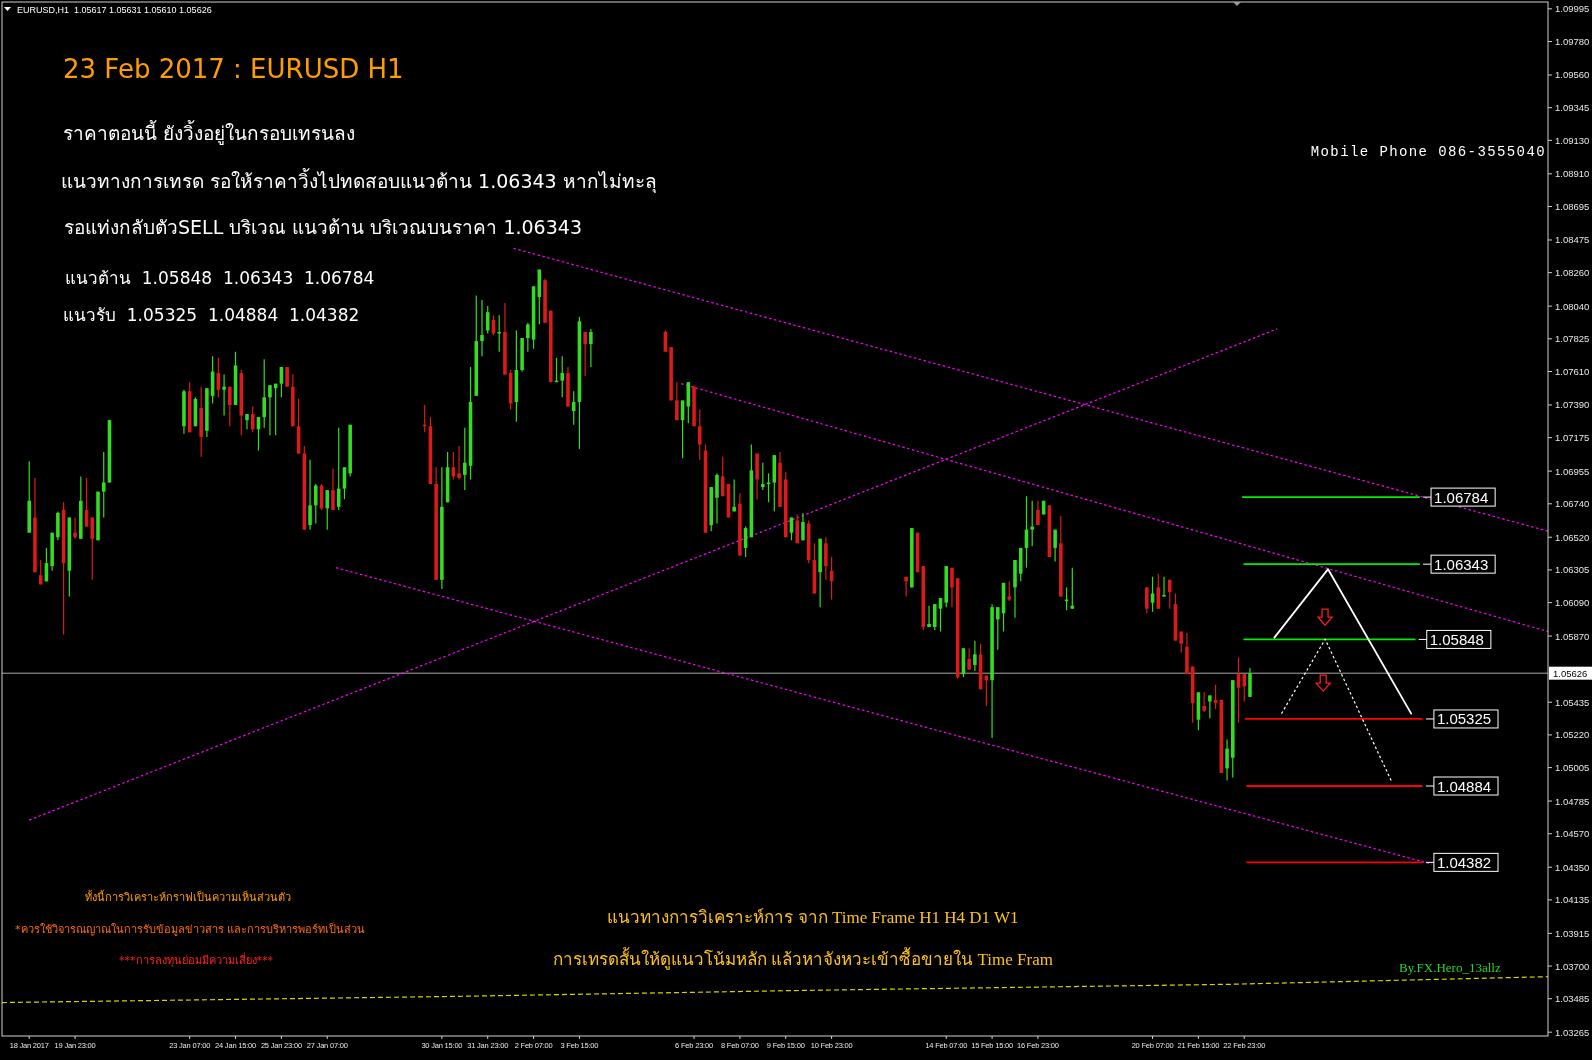 The image size is (1592, 1060). What do you see at coordinates (190, 929) in the screenshot?
I see `annotation: *ควรใช้วิจารณญาณในการรับข้อมูลข่าวสาร และการบริหารพอร์ทเป็นส่วน` at bounding box center [190, 929].